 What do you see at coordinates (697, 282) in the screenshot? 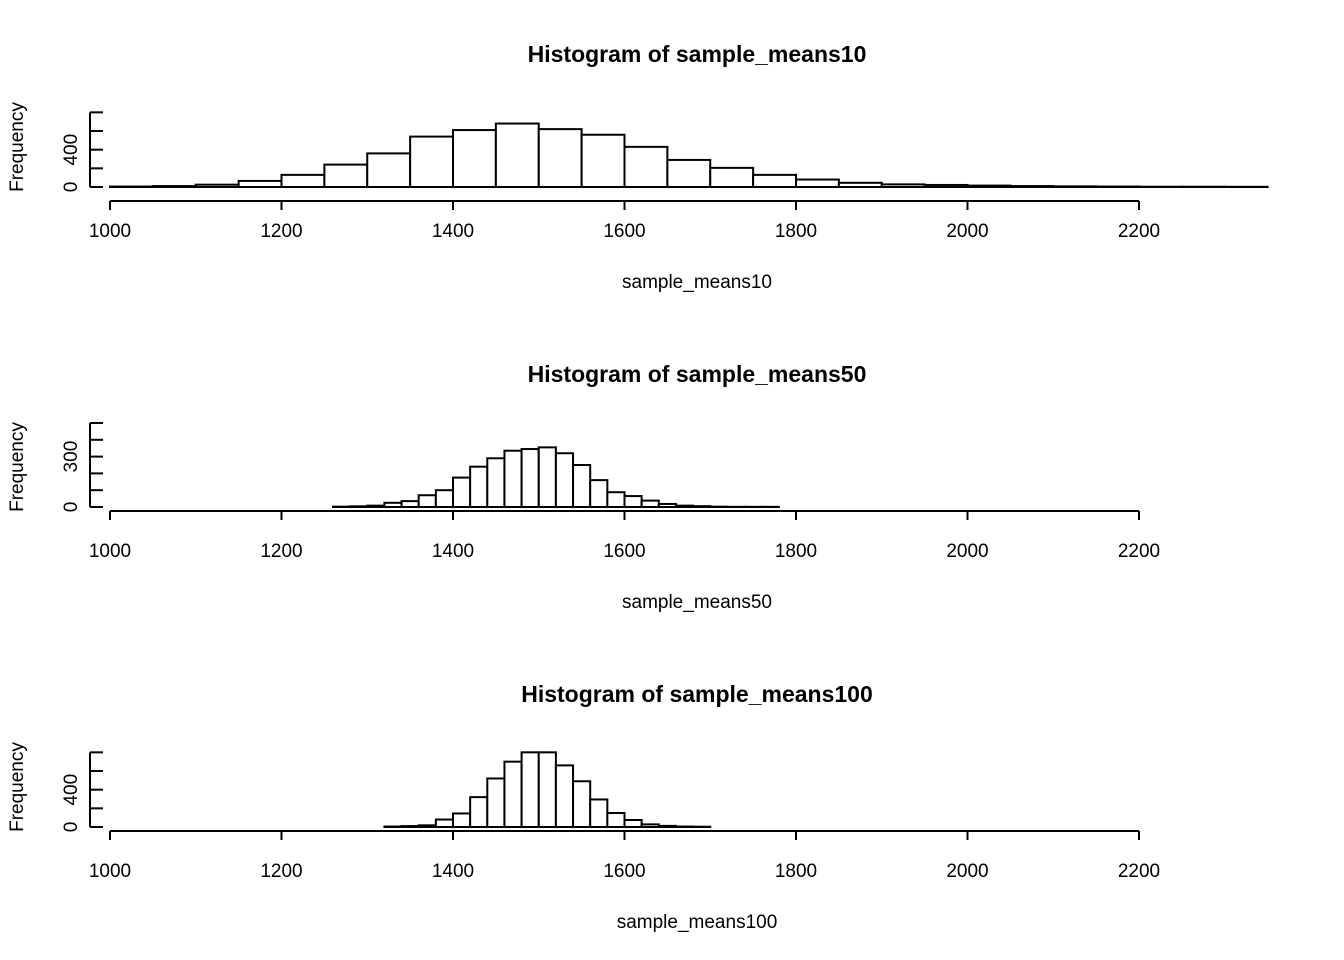
I see `x-axis-label: sample_means10` at bounding box center [697, 282].